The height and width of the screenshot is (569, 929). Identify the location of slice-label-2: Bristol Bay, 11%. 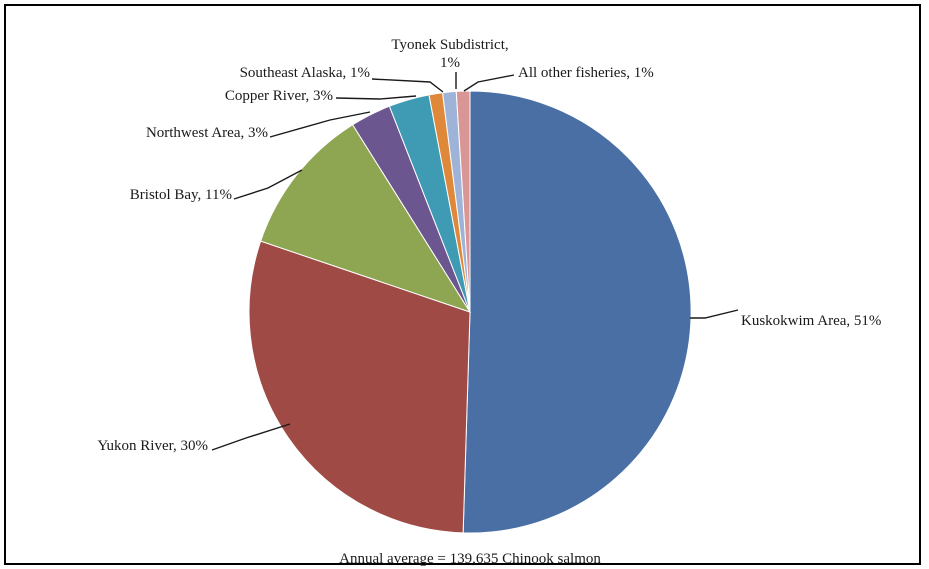
(181, 195).